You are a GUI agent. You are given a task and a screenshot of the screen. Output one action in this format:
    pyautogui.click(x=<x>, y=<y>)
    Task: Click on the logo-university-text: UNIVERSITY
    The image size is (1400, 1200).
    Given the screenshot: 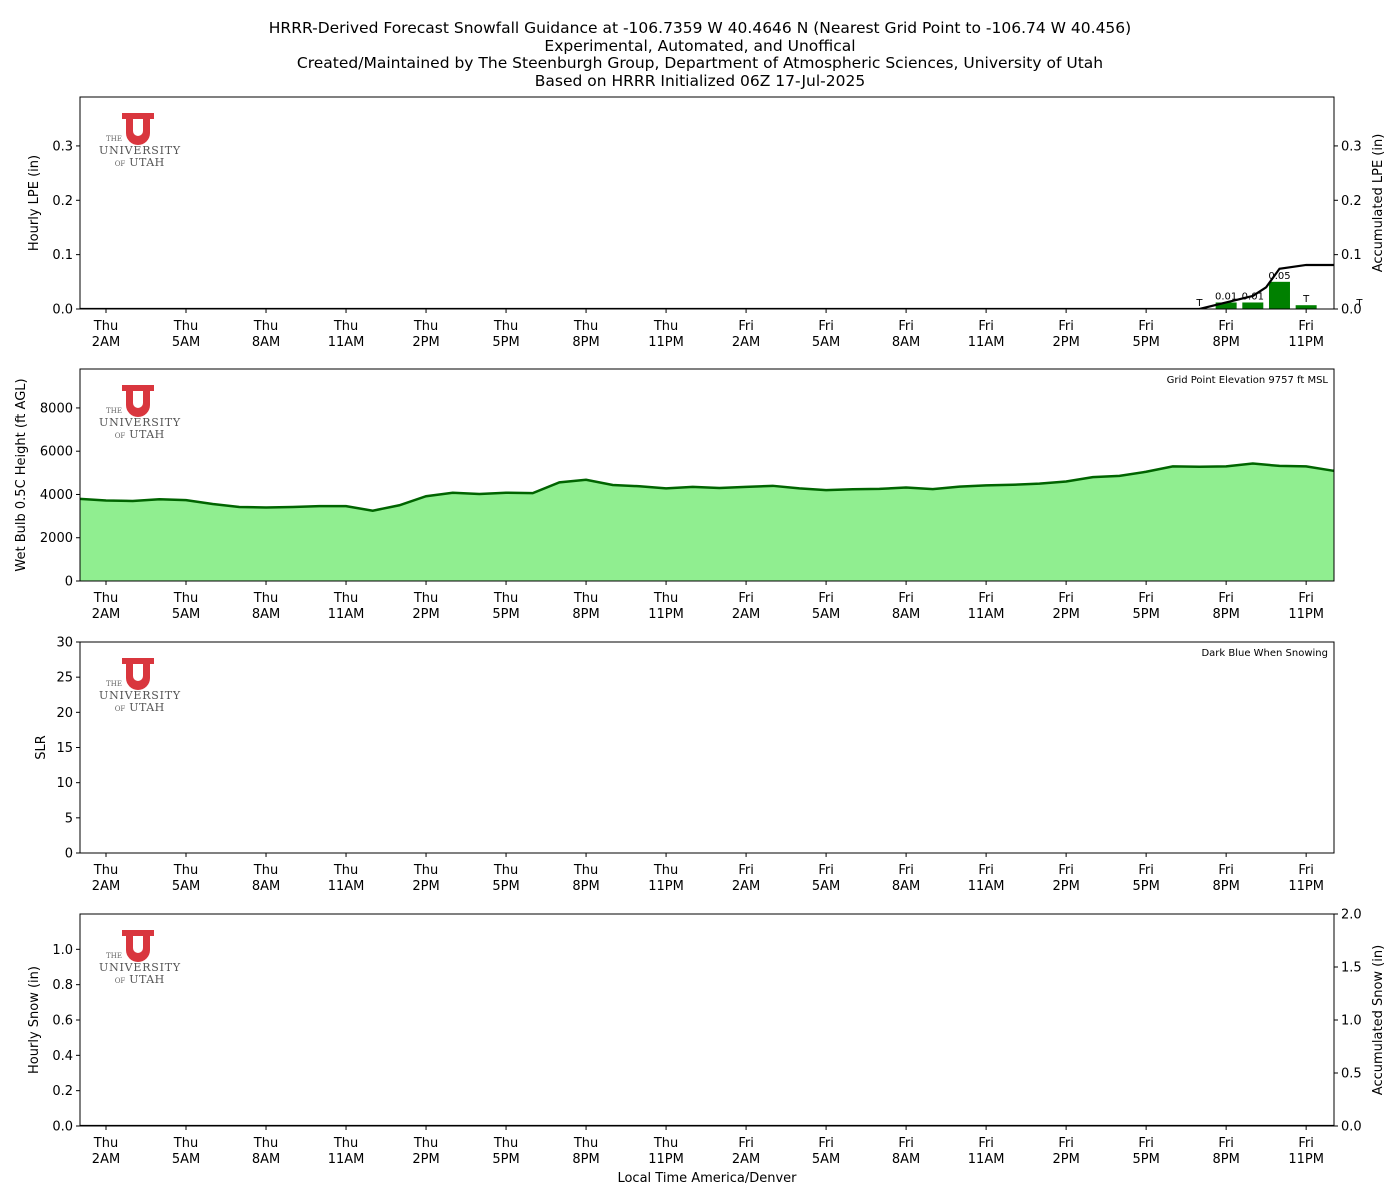 What is the action you would take?
    pyautogui.click(x=140, y=967)
    